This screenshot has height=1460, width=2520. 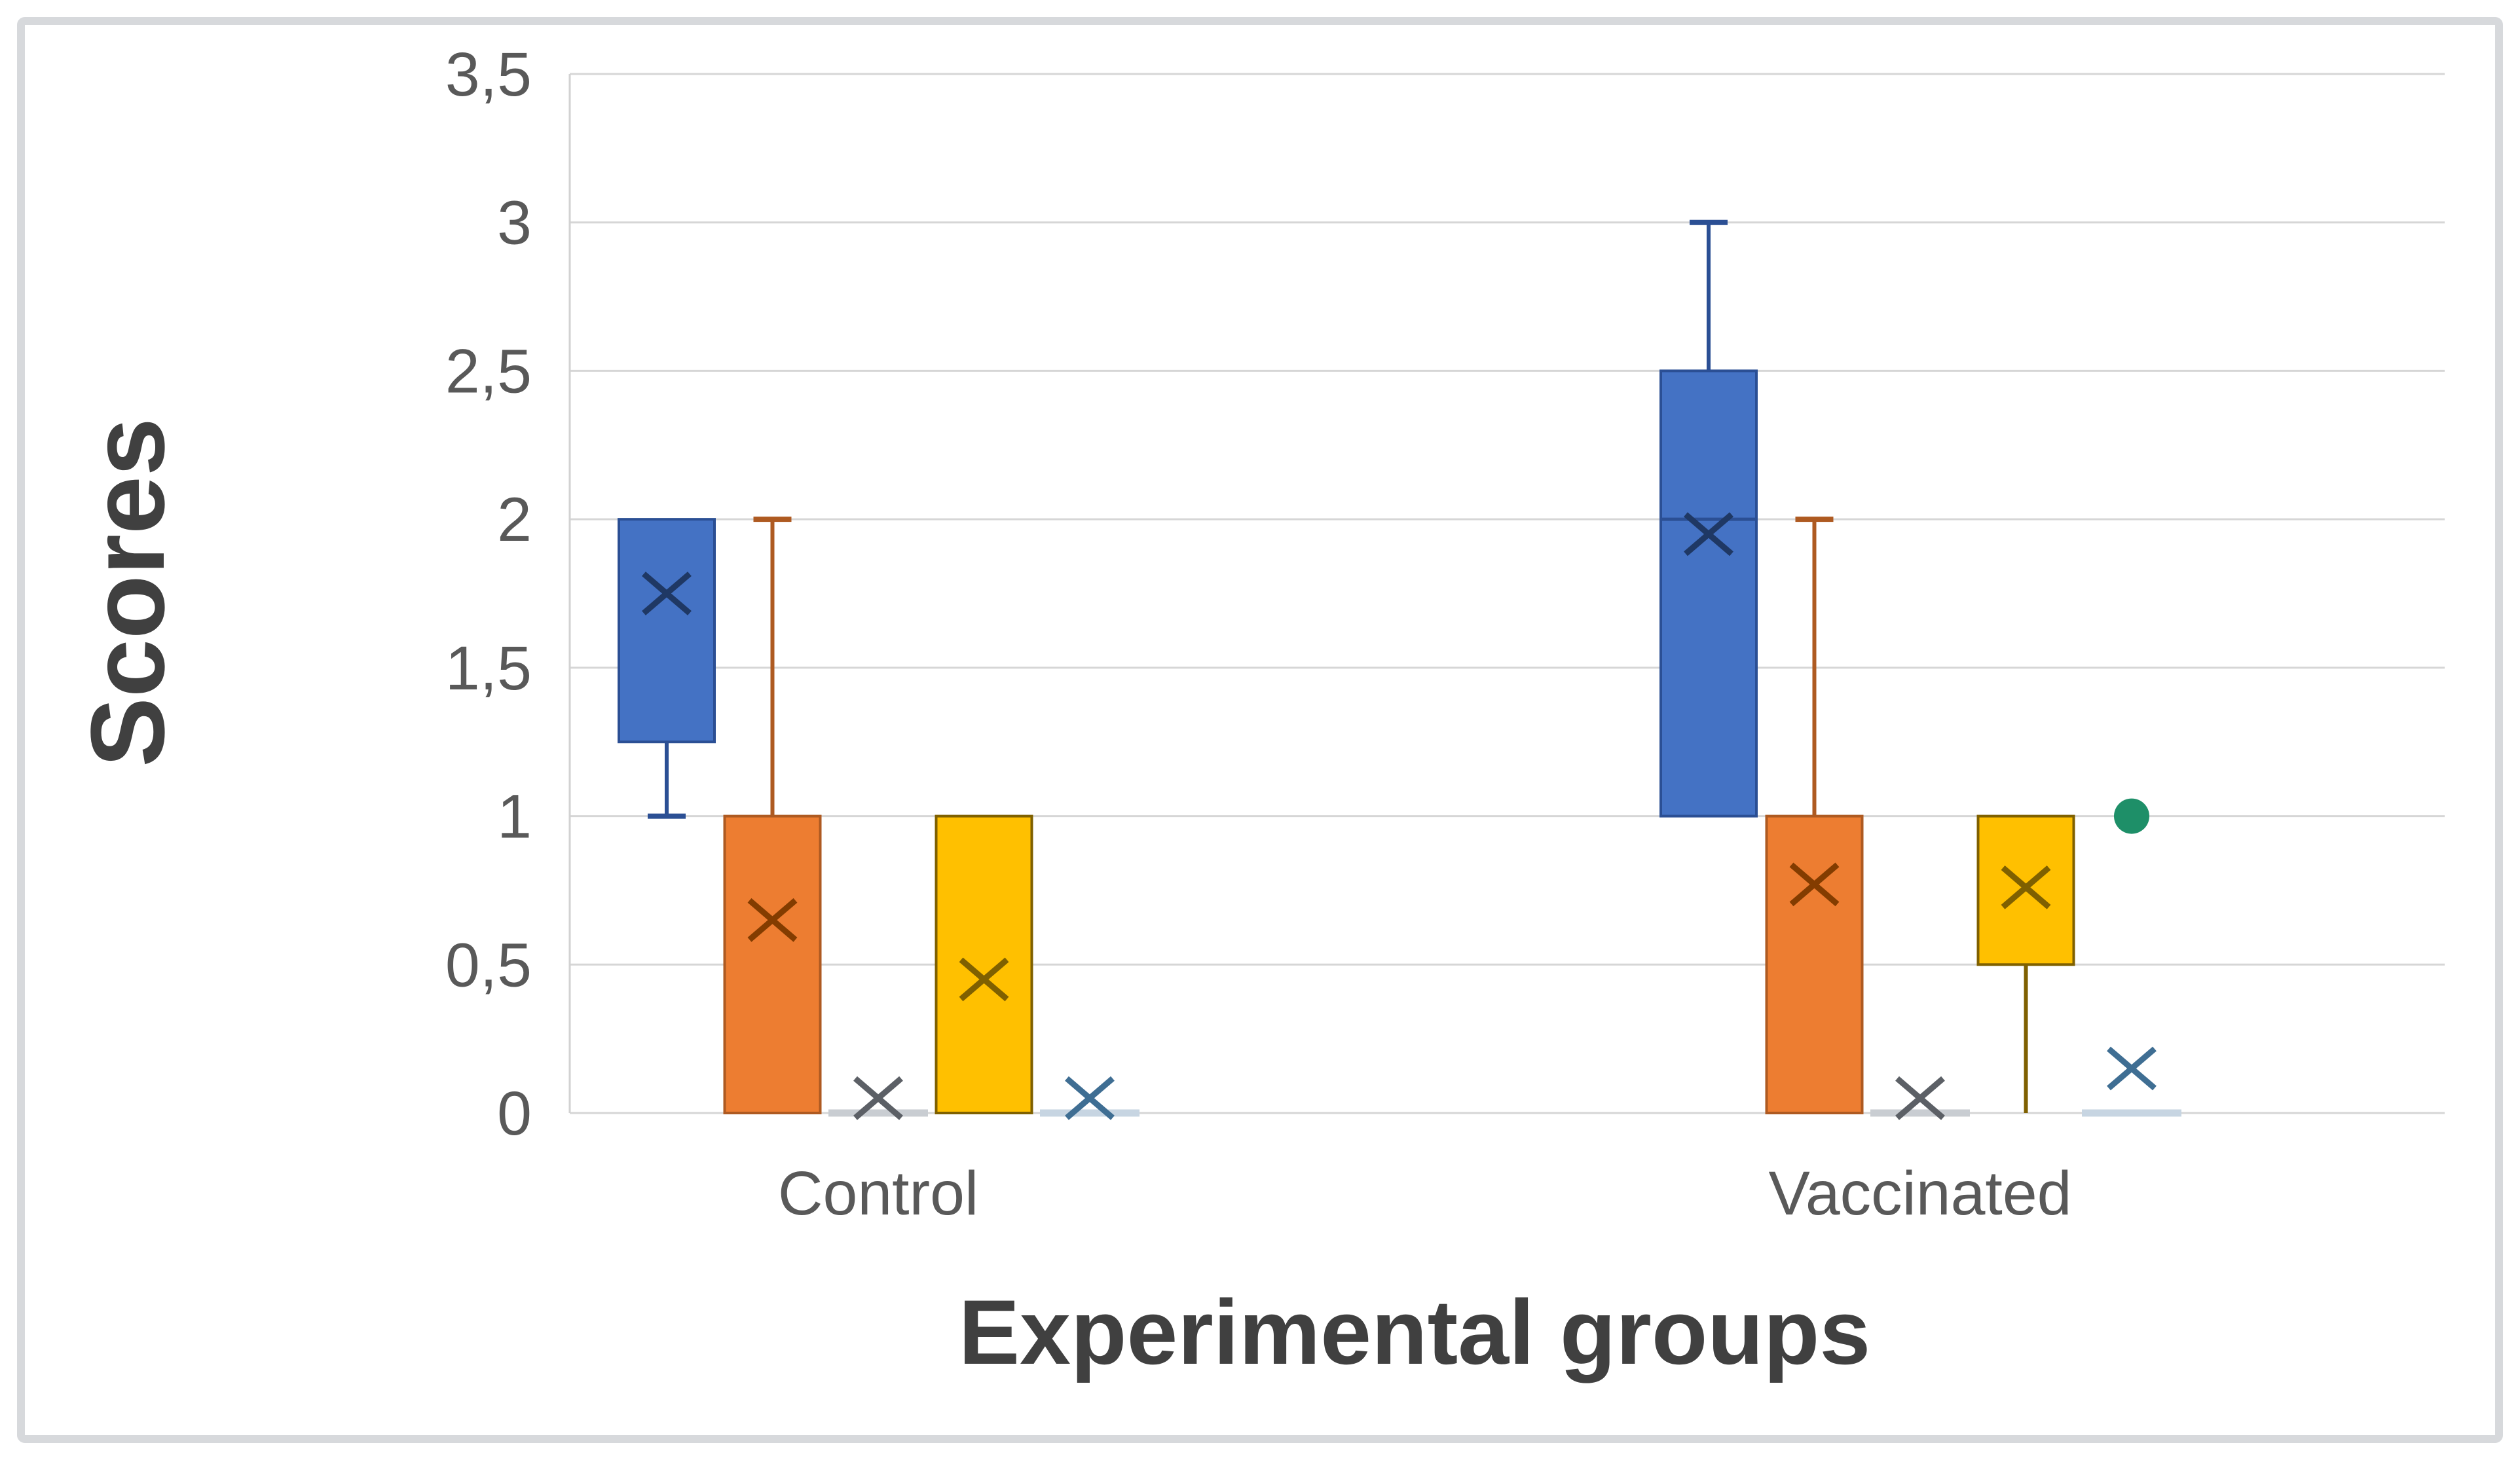 What do you see at coordinates (878, 1193) in the screenshot?
I see `x-category-label: Control` at bounding box center [878, 1193].